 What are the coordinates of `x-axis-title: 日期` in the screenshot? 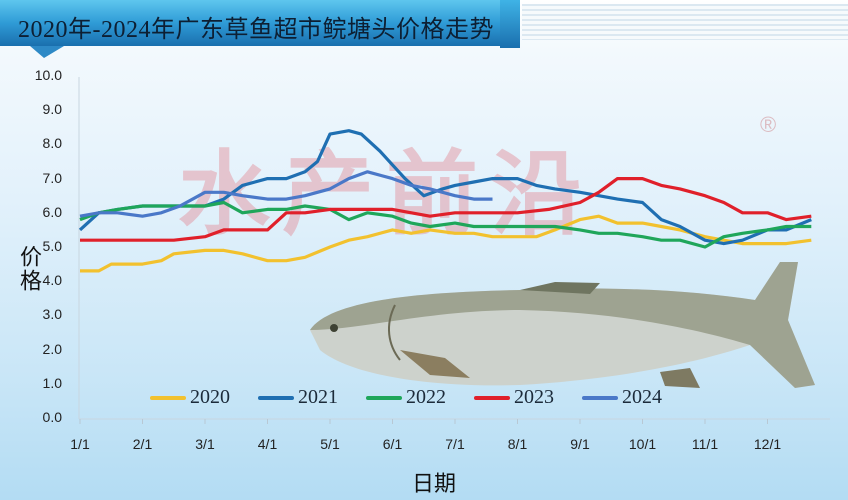 It's located at (434, 484).